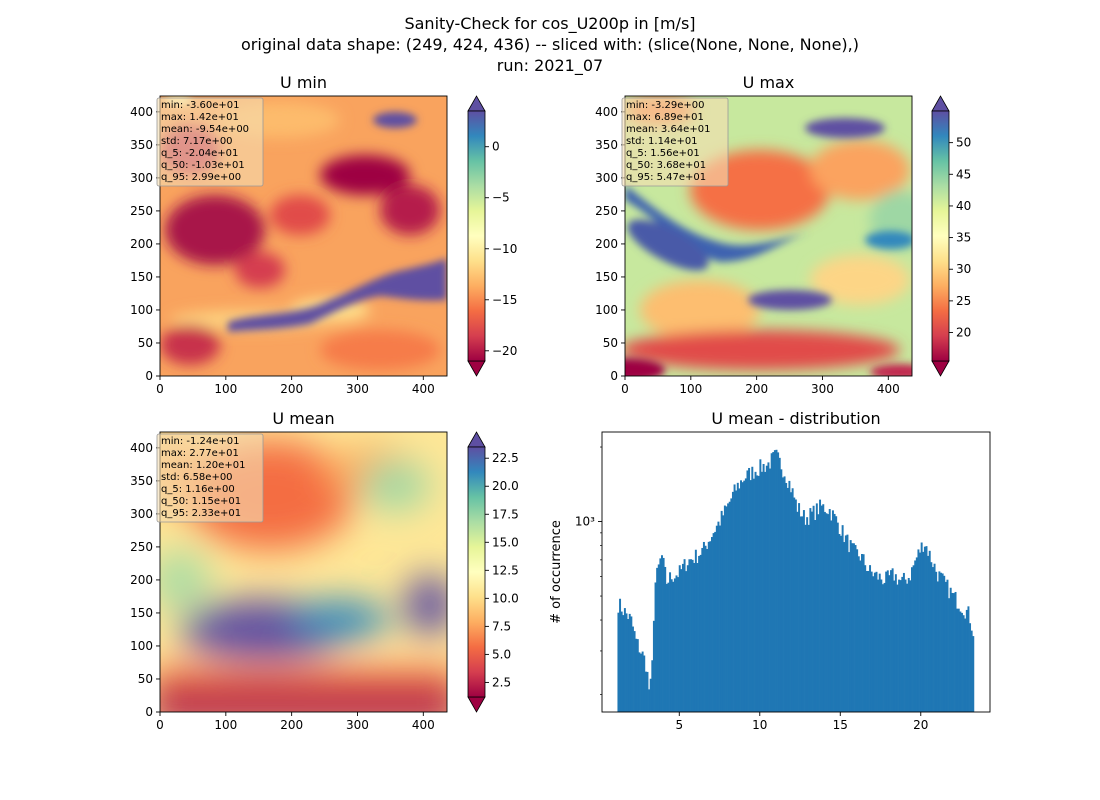 The height and width of the screenshot is (800, 1100). What do you see at coordinates (963, 333) in the screenshot?
I see `umax-colorbar-tick-label: 20` at bounding box center [963, 333].